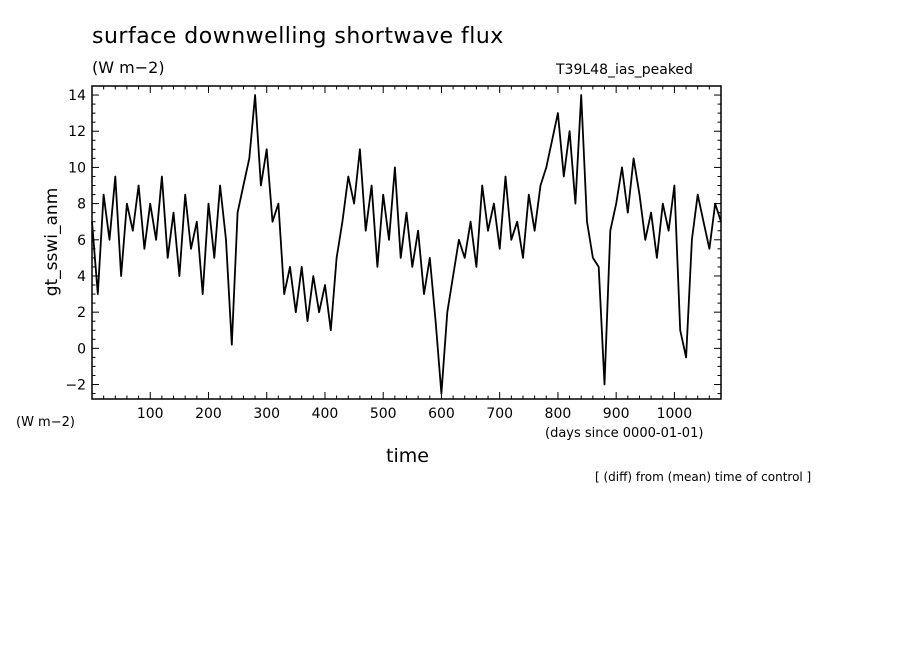 This screenshot has height=654, width=904. What do you see at coordinates (616, 414) in the screenshot?
I see `x-tick-label: 900` at bounding box center [616, 414].